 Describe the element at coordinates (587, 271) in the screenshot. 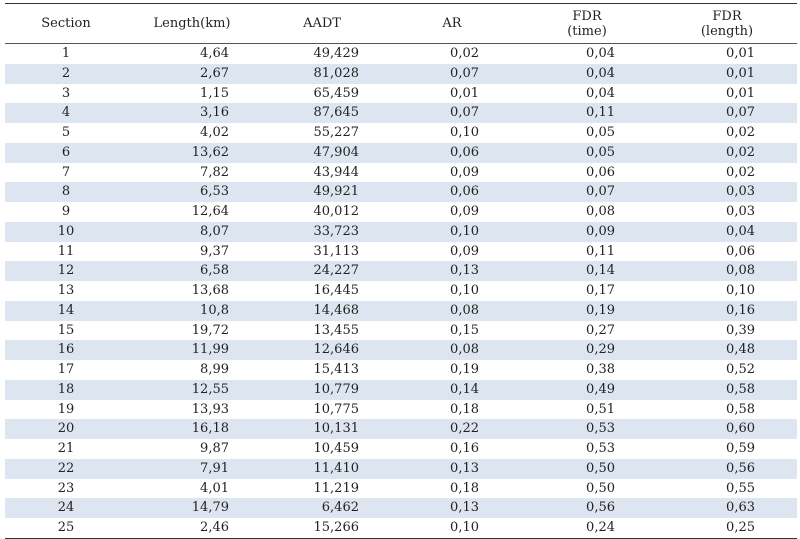

I see `cell-fdr-time: 0,14` at that location.